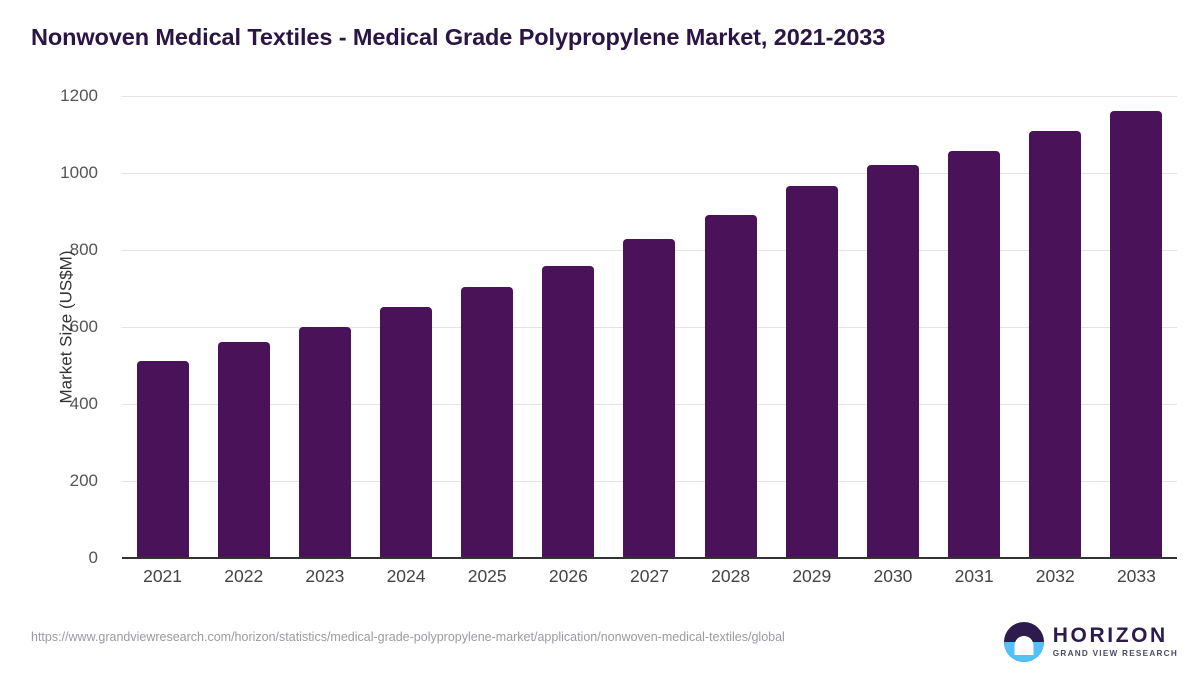  I want to click on y-axis-tick-label: 200, so click(83, 480).